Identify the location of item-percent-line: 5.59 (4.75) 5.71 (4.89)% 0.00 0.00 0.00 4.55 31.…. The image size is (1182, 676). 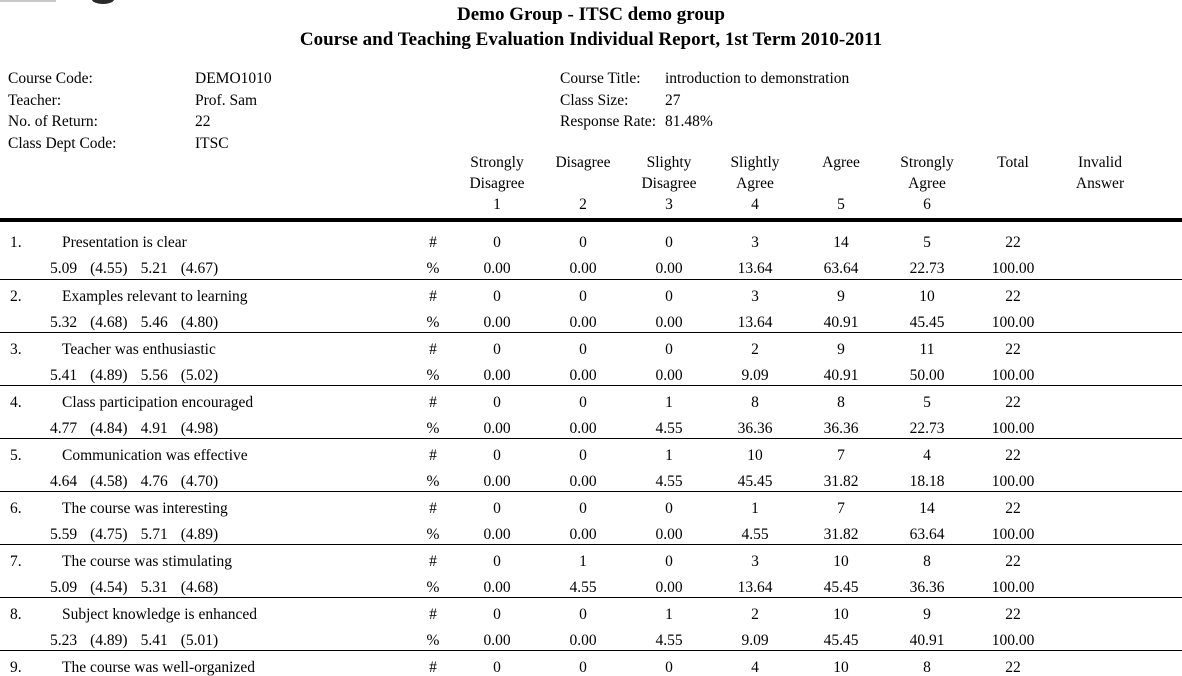
(591, 535).